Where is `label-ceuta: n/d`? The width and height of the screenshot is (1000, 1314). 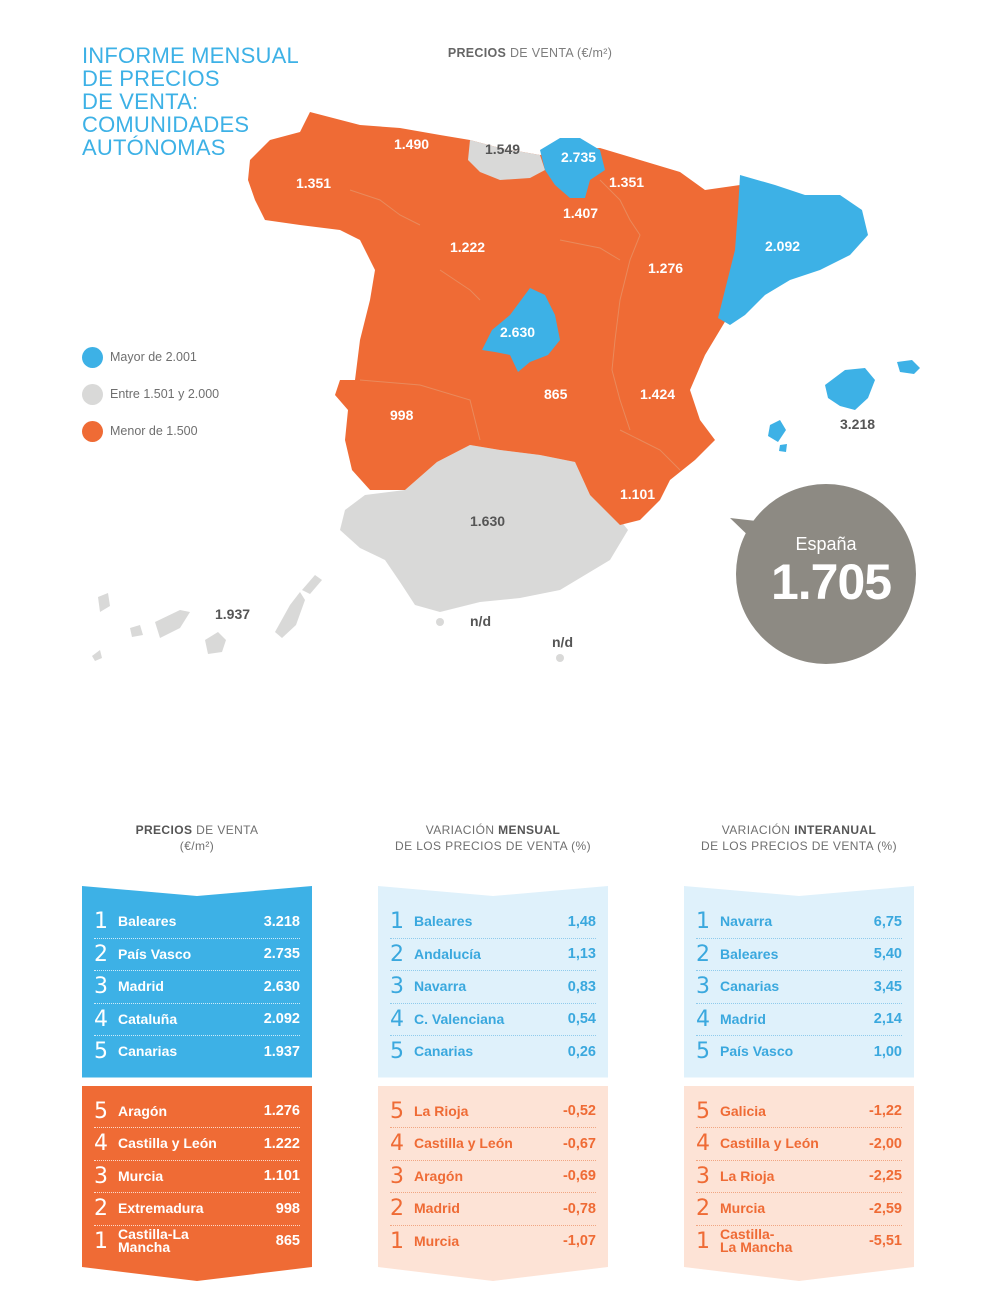
label-ceuta: n/d is located at coordinates (480, 621).